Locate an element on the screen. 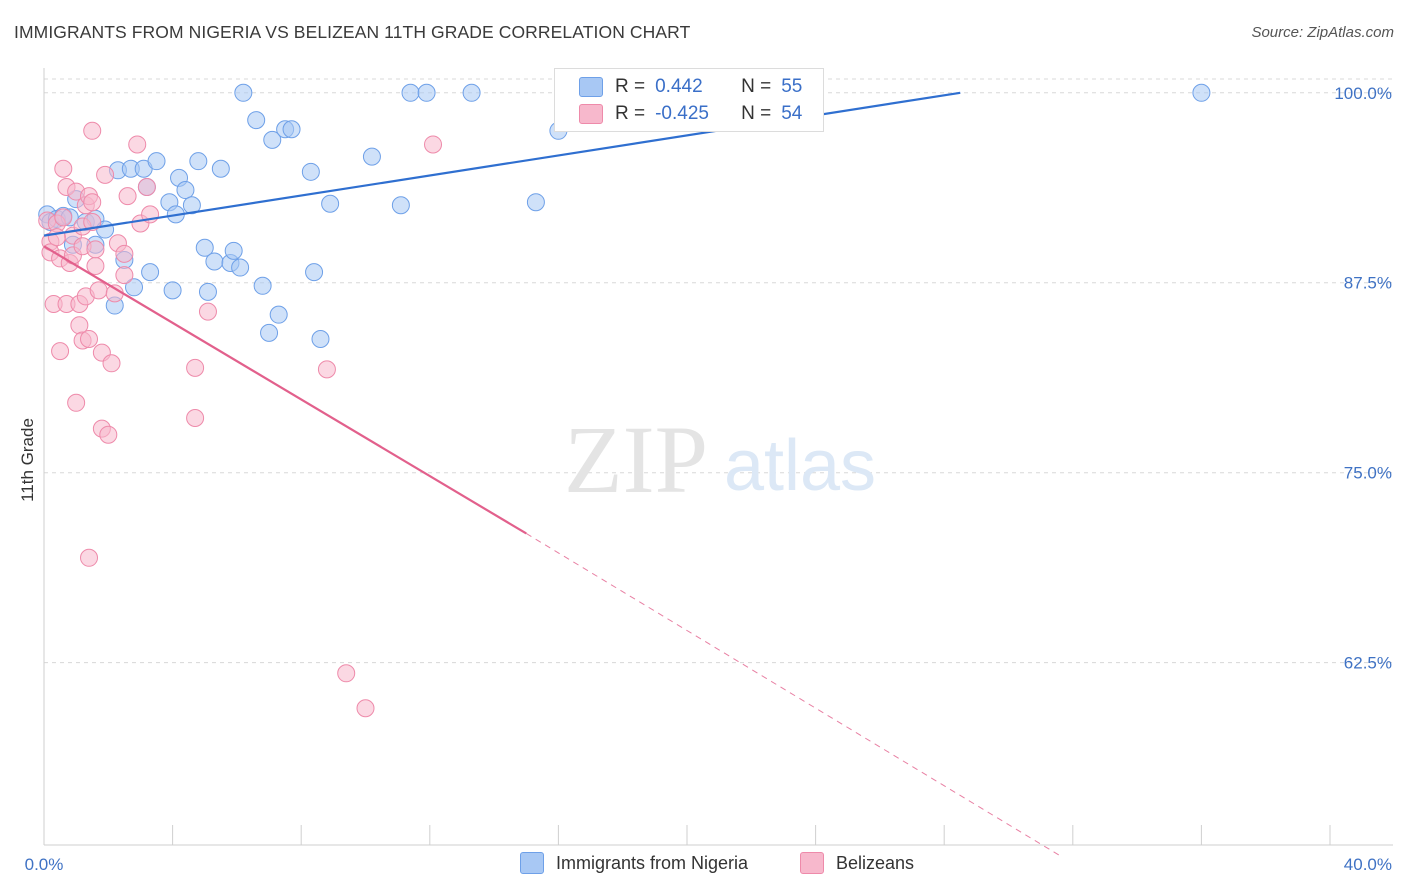 The height and width of the screenshot is (892, 1406). r-value: -0.425 is located at coordinates (682, 113).